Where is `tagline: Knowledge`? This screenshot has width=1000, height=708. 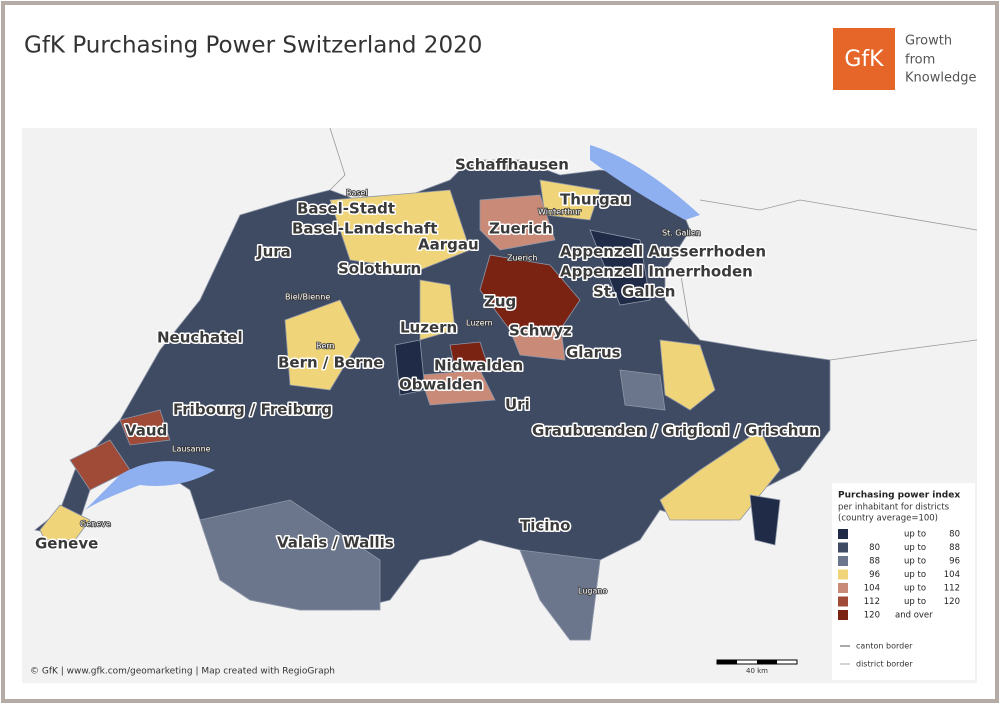 tagline: Knowledge is located at coordinates (940, 78).